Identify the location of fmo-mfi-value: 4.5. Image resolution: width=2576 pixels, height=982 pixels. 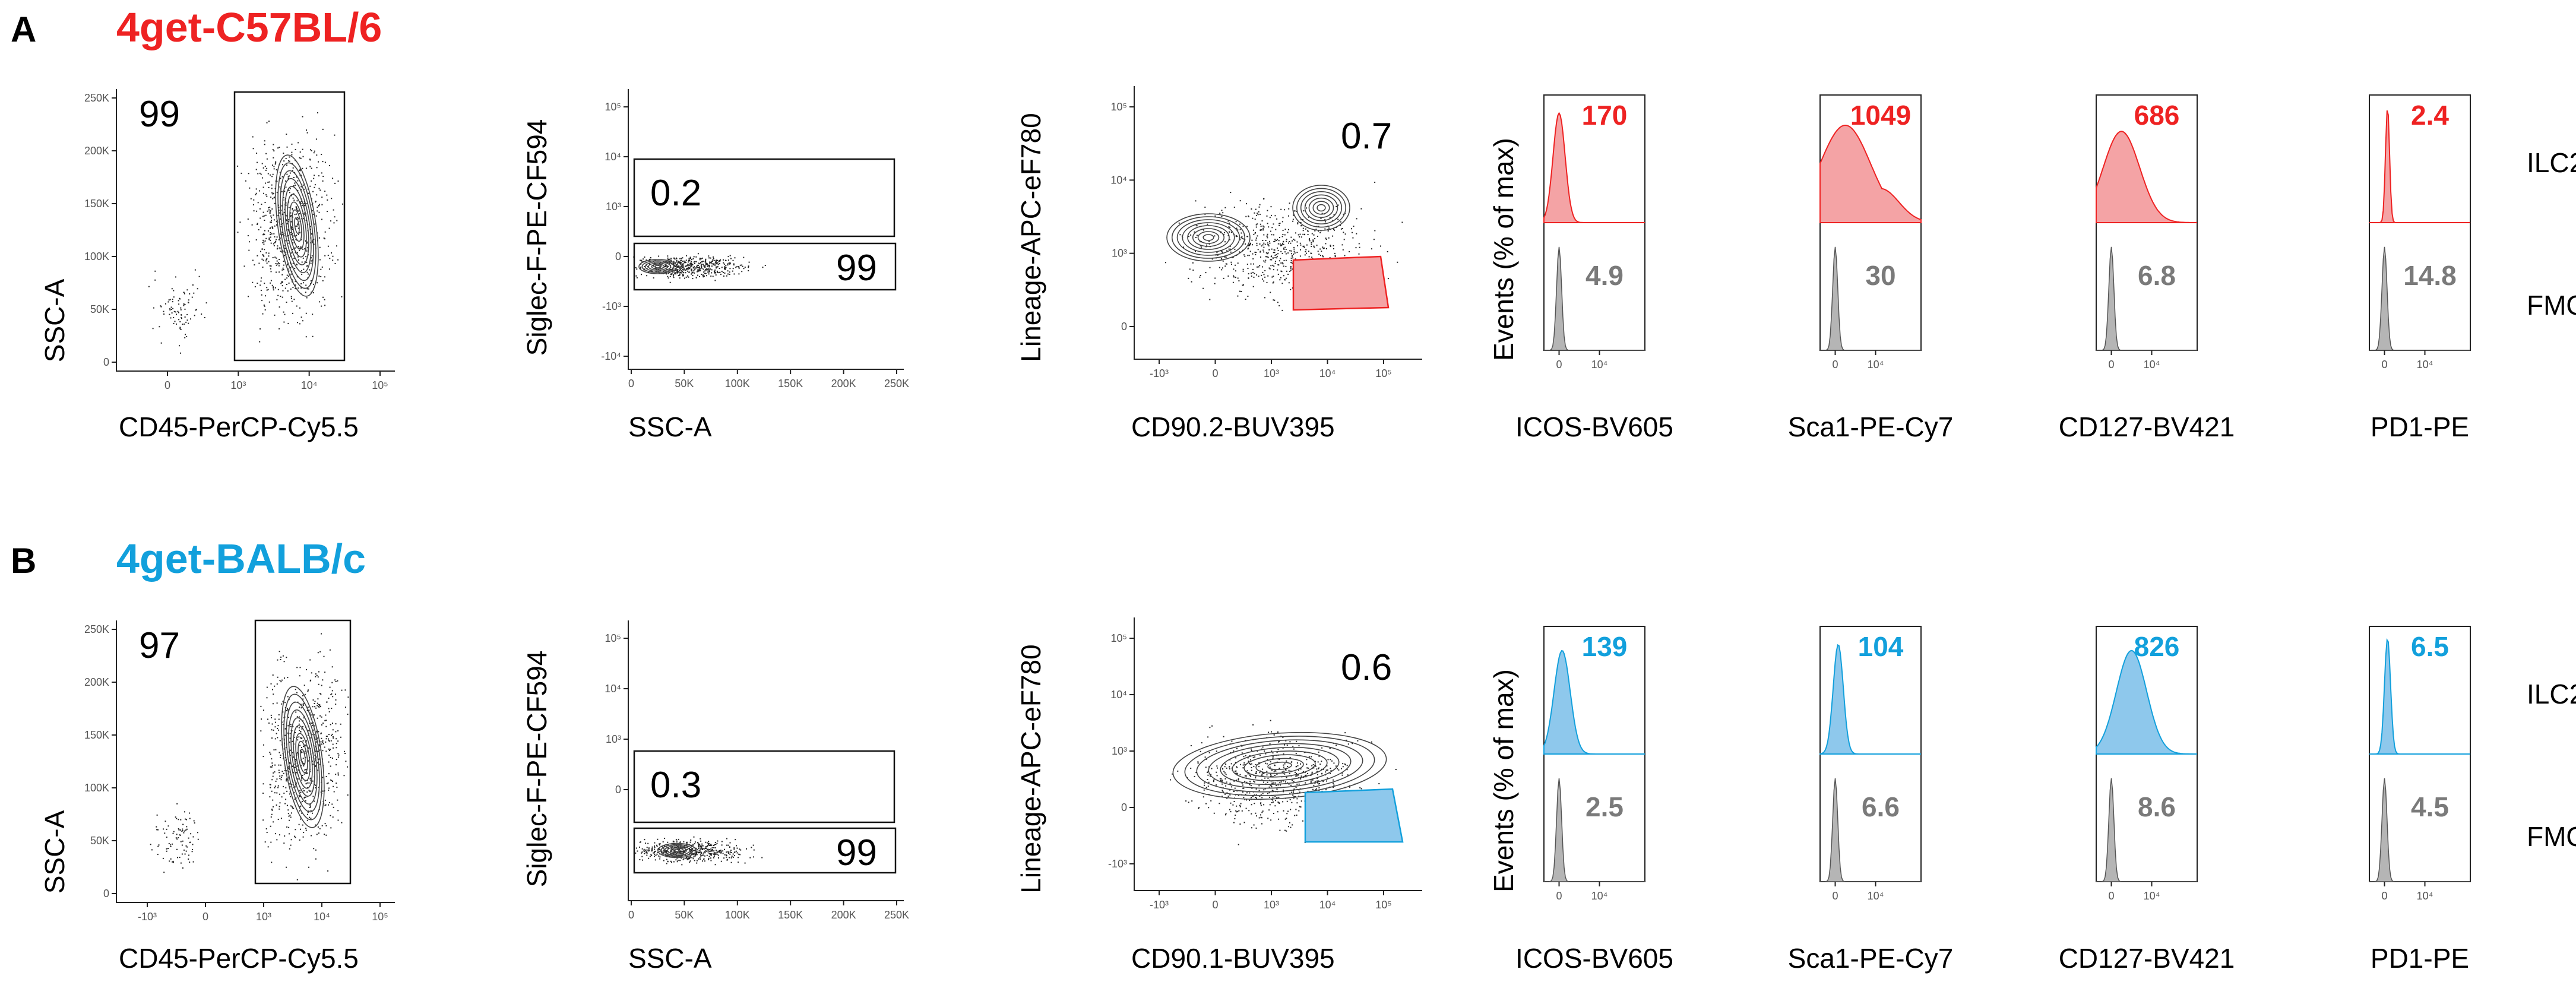
(2430, 806).